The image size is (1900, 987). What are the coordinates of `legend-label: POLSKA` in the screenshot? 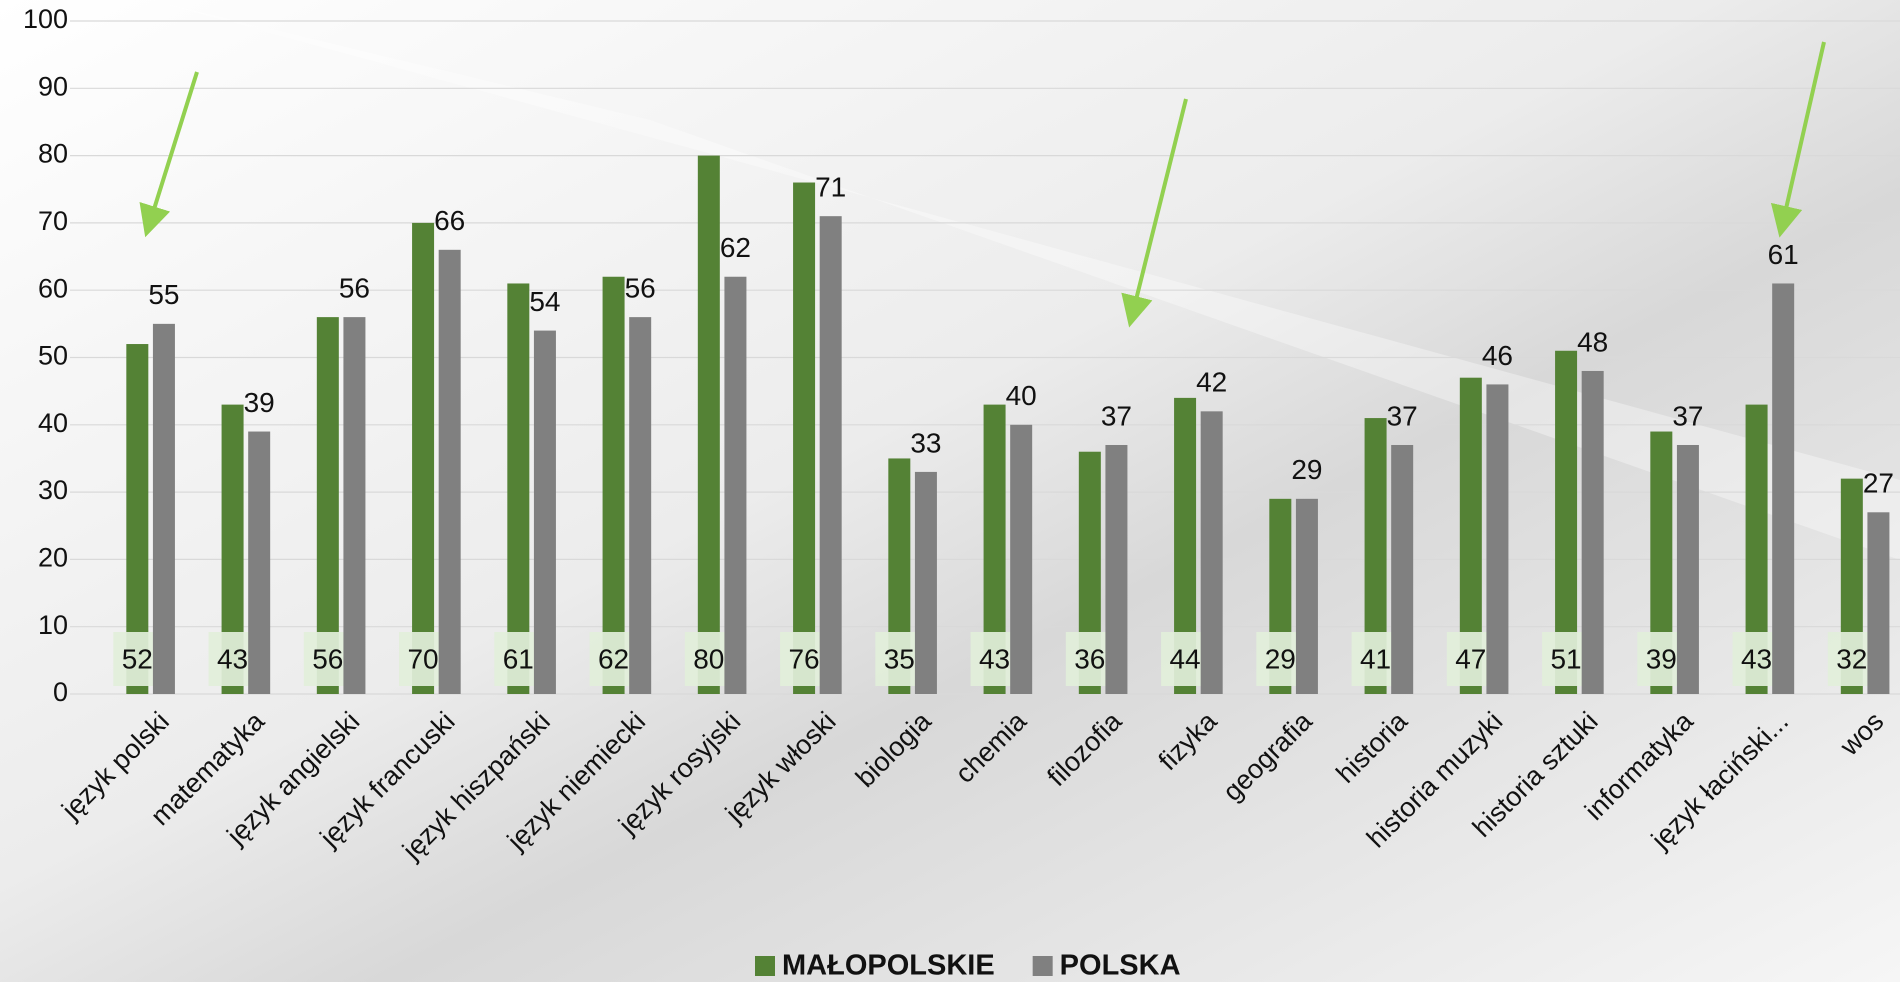 It's located at (1120, 966).